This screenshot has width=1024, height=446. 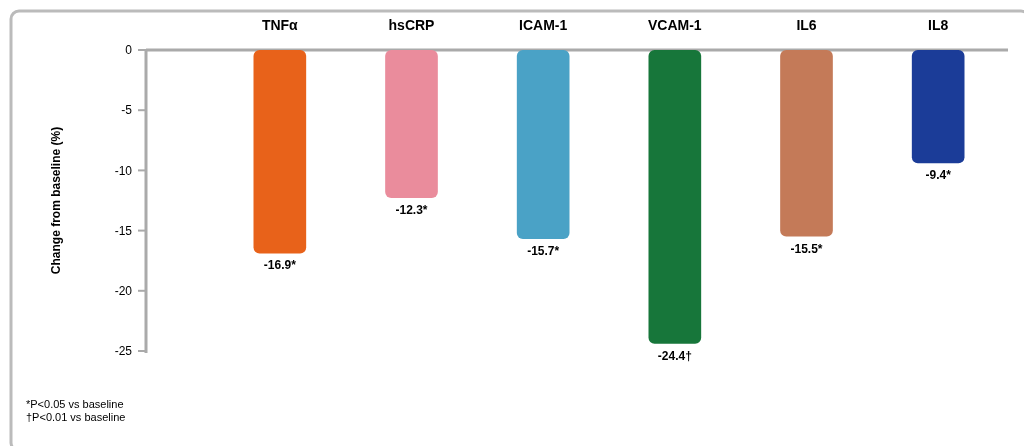 What do you see at coordinates (543, 25) in the screenshot?
I see `x-tick-label: ICAM-1` at bounding box center [543, 25].